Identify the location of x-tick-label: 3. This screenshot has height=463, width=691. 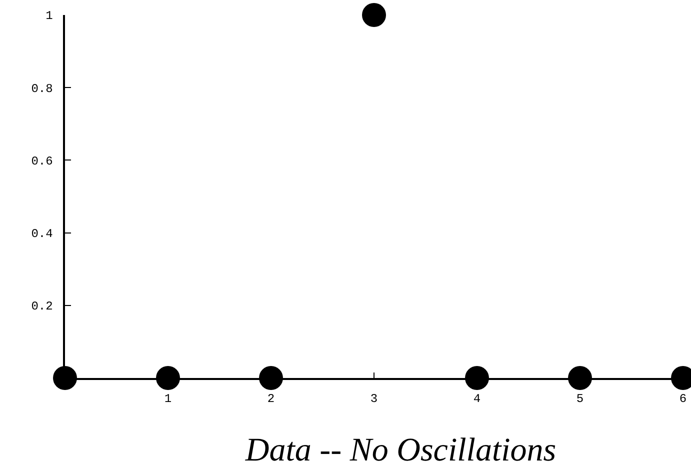
(374, 399).